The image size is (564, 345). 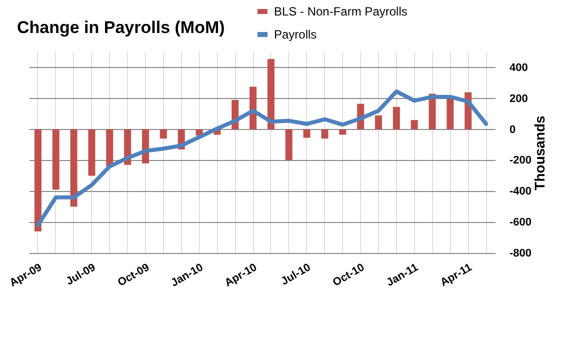 I want to click on y2-tick-label: 200, so click(x=519, y=98).